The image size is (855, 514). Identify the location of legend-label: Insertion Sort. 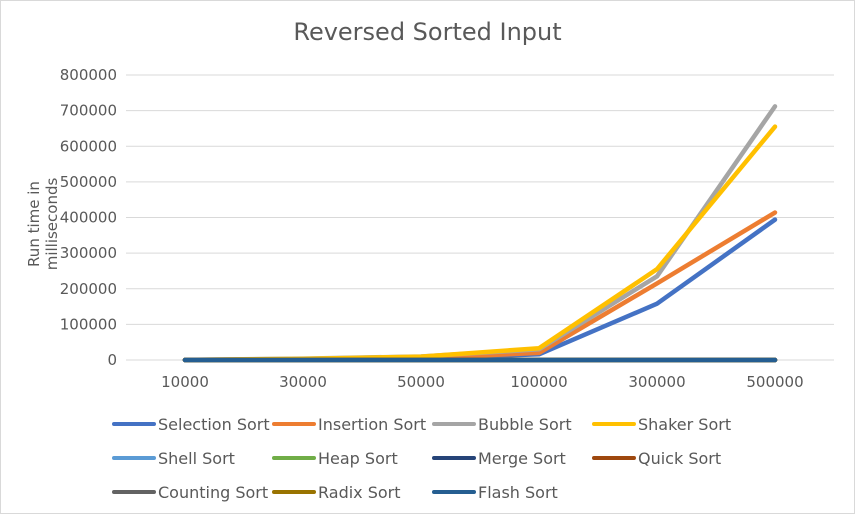
(372, 424).